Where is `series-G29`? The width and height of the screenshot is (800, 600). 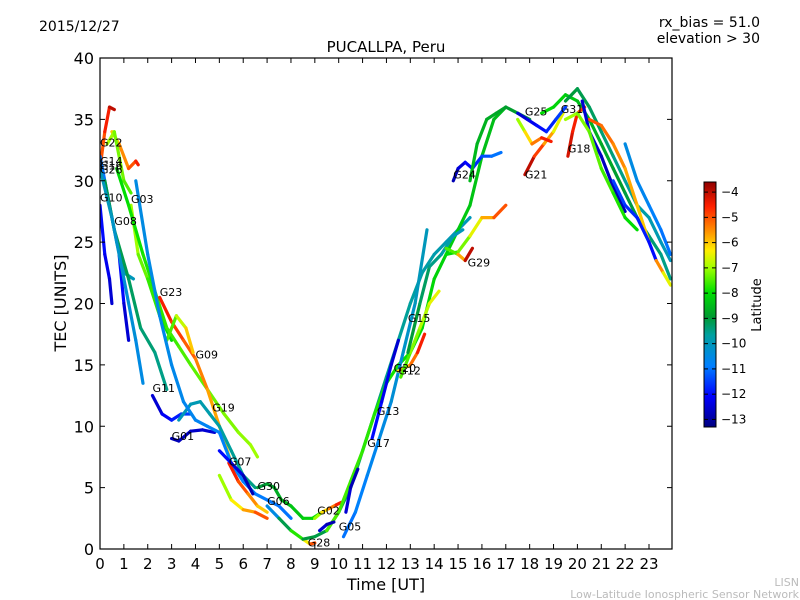
series-G29 is located at coordinates (476, 229).